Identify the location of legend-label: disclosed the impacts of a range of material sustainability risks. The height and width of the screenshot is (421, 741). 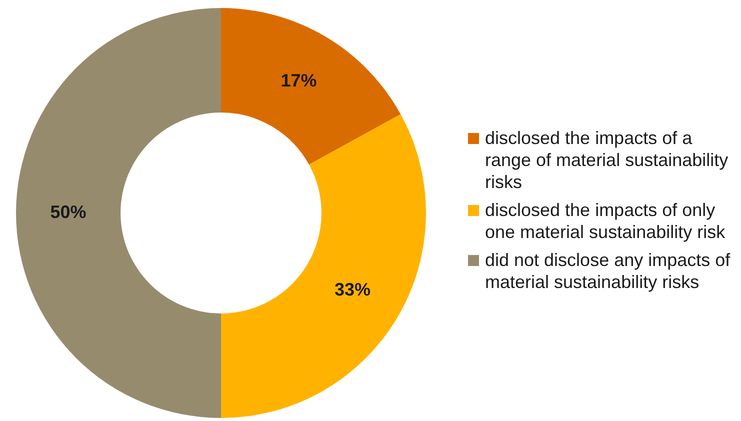
(607, 160).